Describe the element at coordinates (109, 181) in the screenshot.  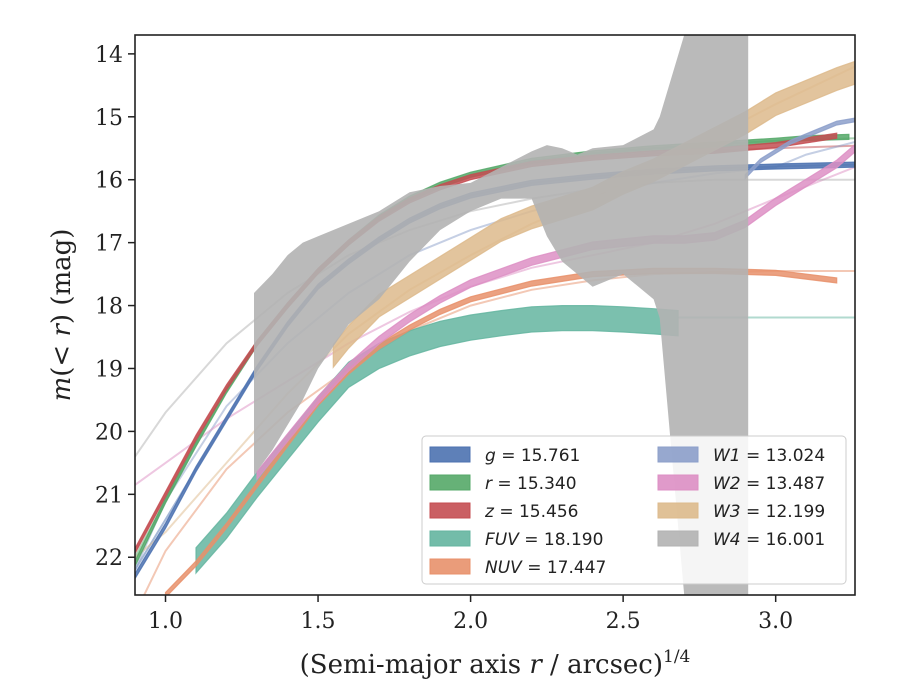
I see `y-tick-label: 16` at that location.